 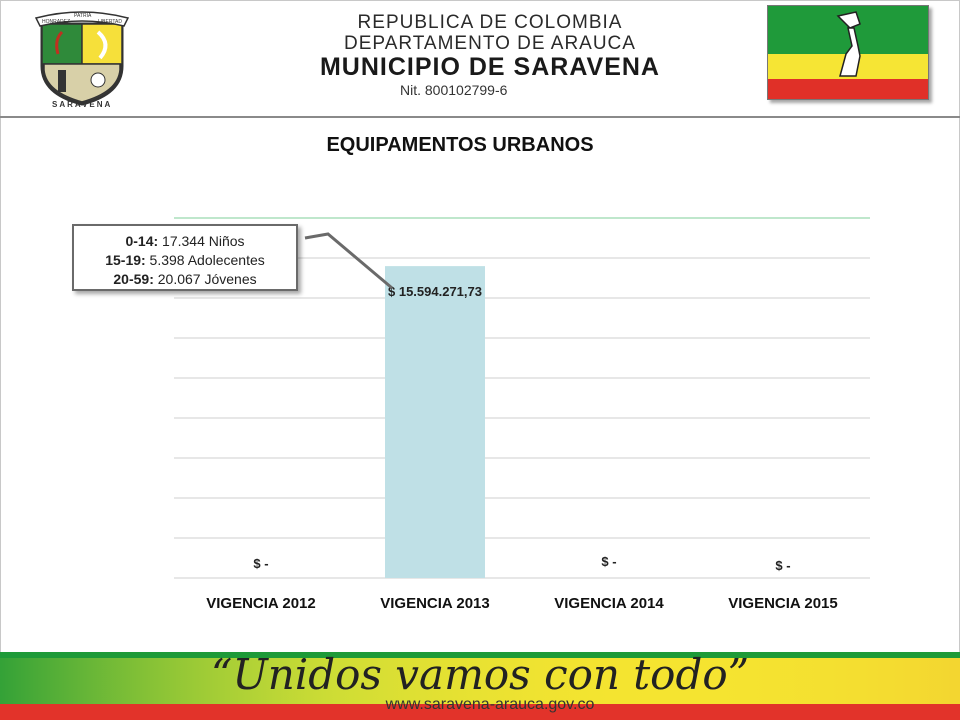 I want to click on country-name: REPUBLICA DE COLOMBIA, so click(x=490, y=22).